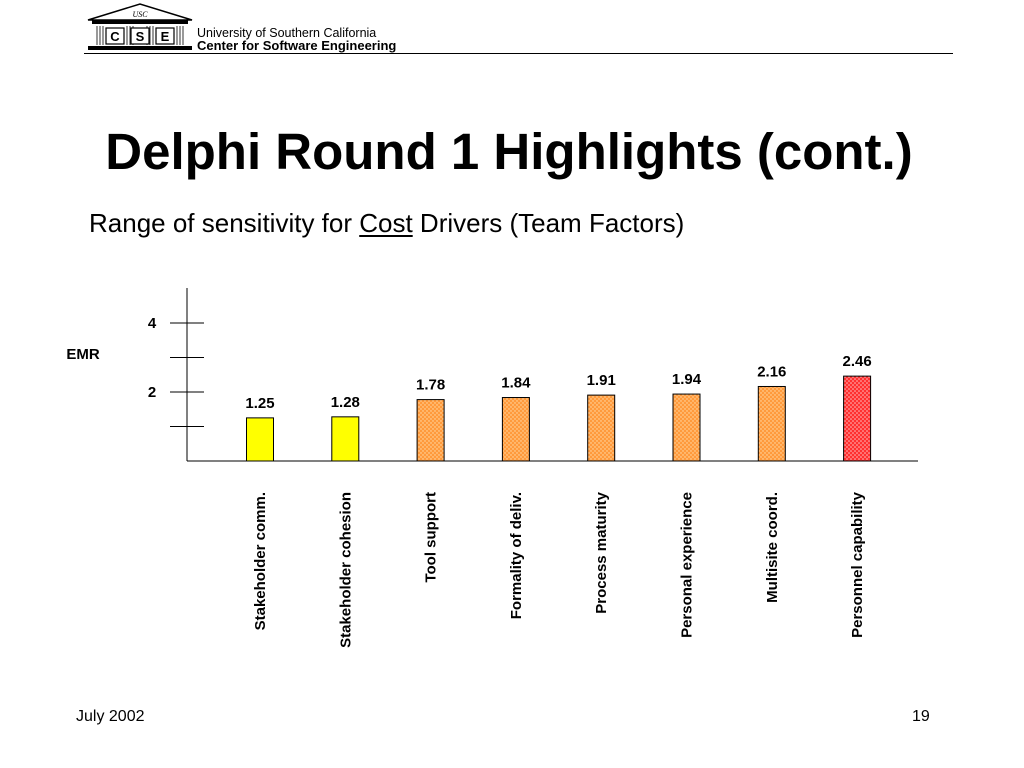 The width and height of the screenshot is (1024, 768). What do you see at coordinates (516, 555) in the screenshot?
I see `category-label: Formality of deliv.` at bounding box center [516, 555].